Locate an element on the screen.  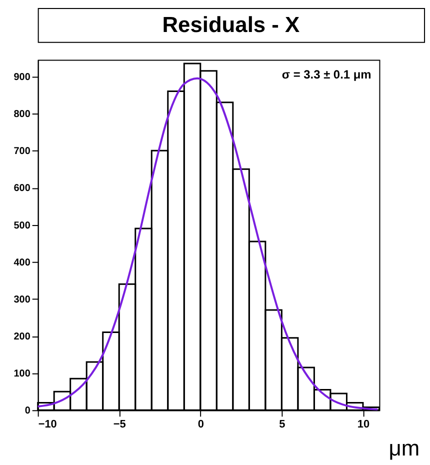
y-tick-label: 600 is located at coordinates (22, 188).